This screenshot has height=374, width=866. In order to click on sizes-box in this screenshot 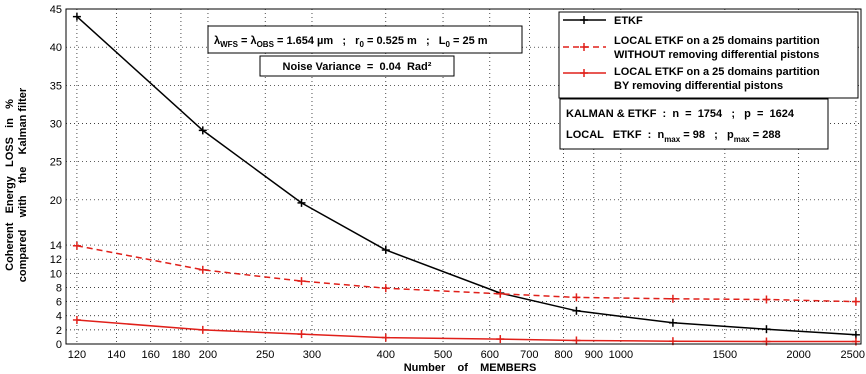, I will do `click(694, 124)`.